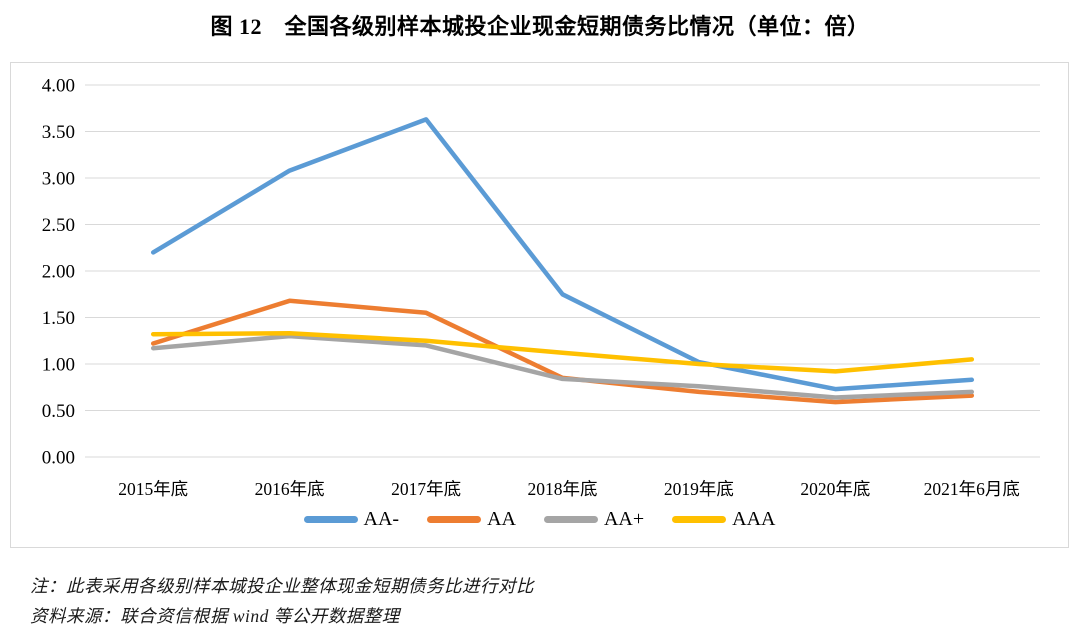  Describe the element at coordinates (58, 272) in the screenshot. I see `y-tick-label: 2.00` at that location.